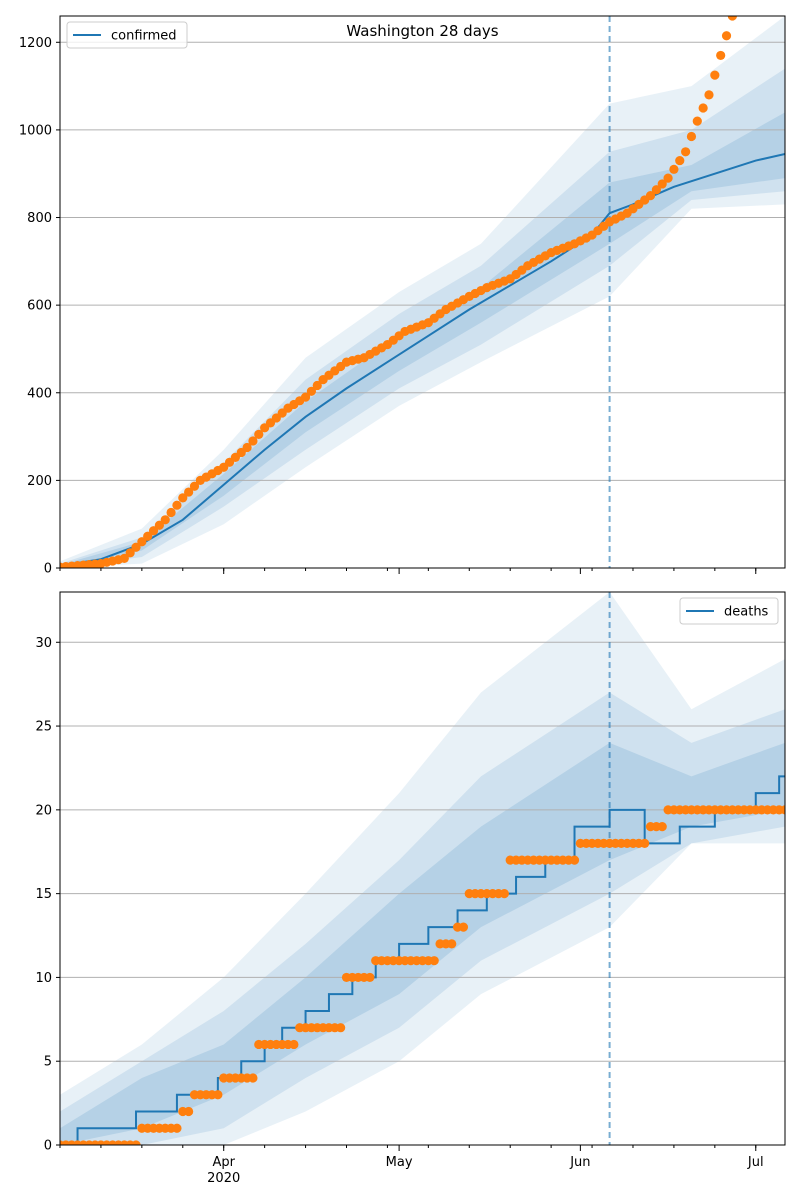  What do you see at coordinates (35, 43) in the screenshot?
I see `y-tick-label: 1200` at bounding box center [35, 43].